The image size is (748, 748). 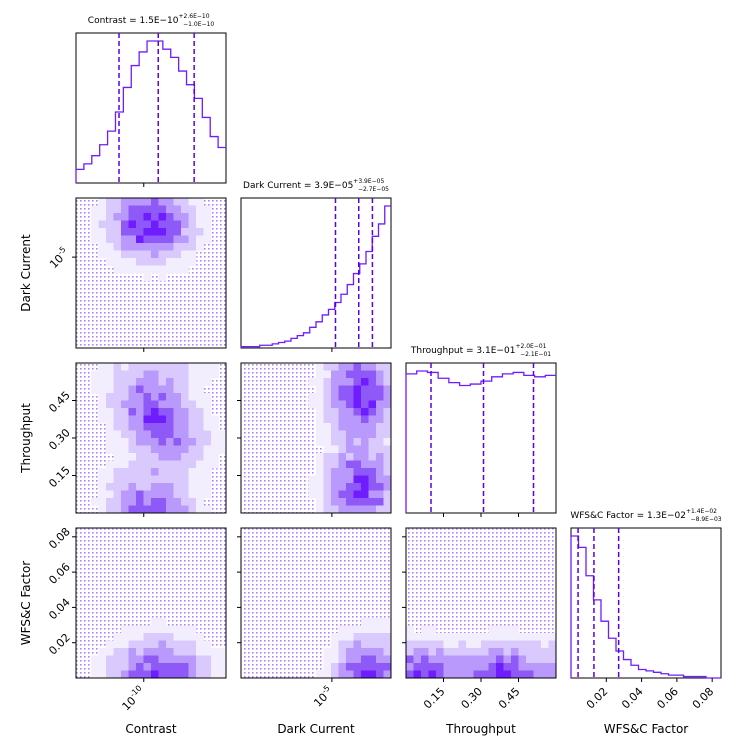 I want to click on y-tick-label-throughput-1: 0.30, so click(x=59, y=439).